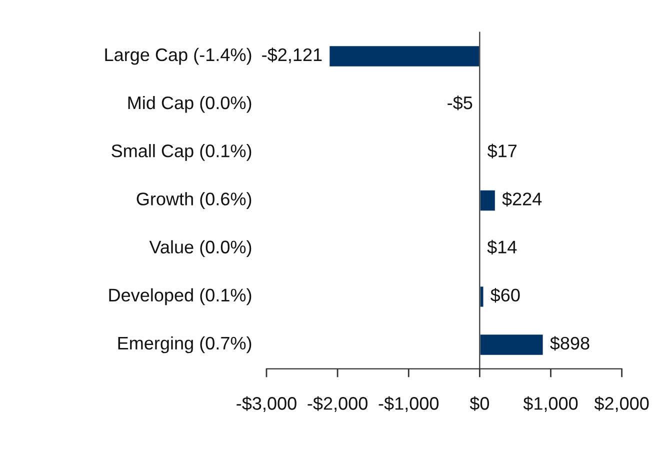  Describe the element at coordinates (266, 404) in the screenshot. I see `x-tick-label: -$3,000` at that location.